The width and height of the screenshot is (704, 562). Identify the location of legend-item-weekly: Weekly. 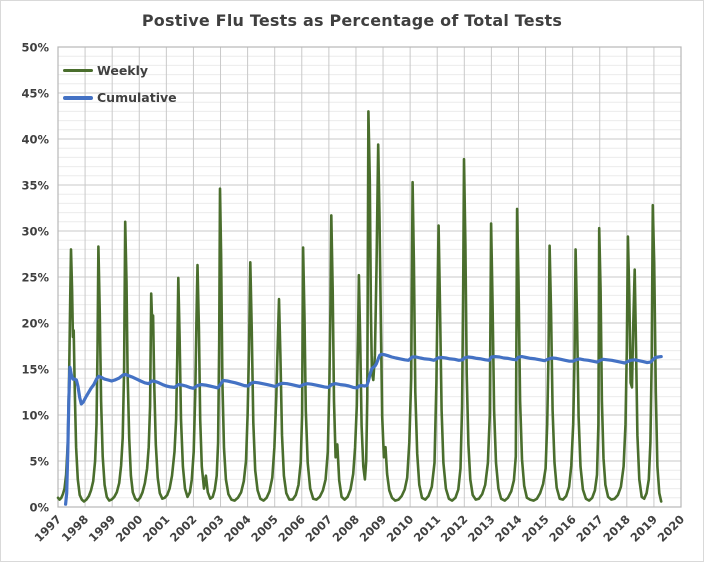
(120, 70).